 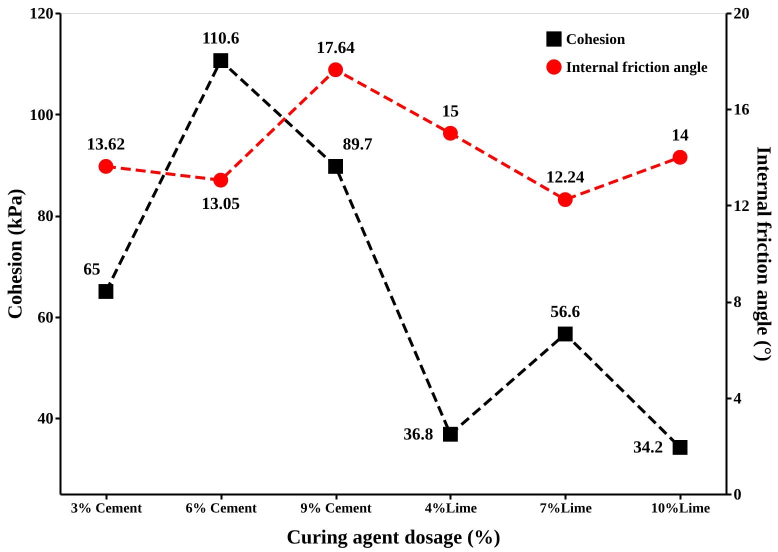 I want to click on data-label: 13.62, so click(x=106, y=144).